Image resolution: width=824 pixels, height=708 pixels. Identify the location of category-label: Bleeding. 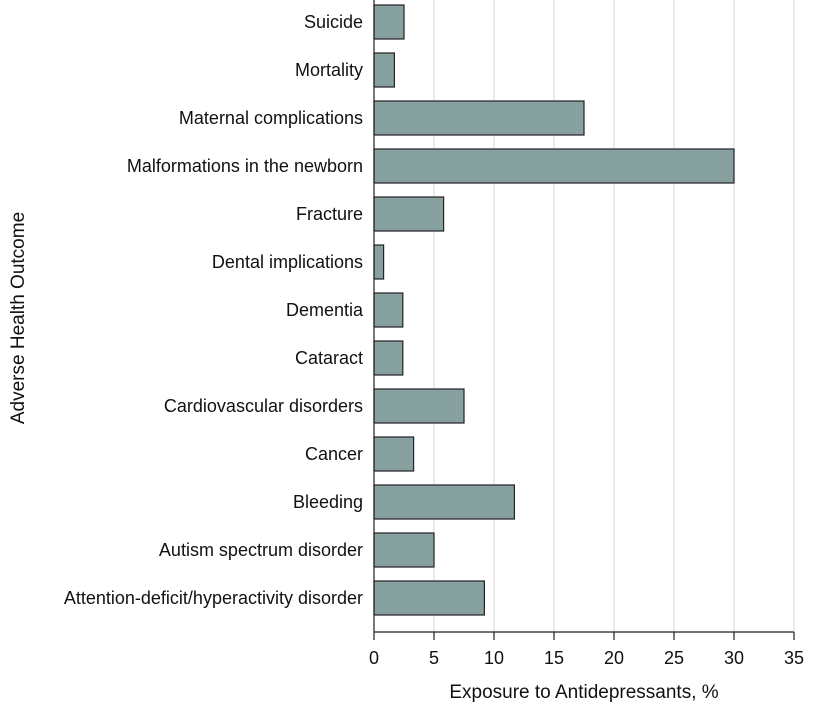
(328, 502).